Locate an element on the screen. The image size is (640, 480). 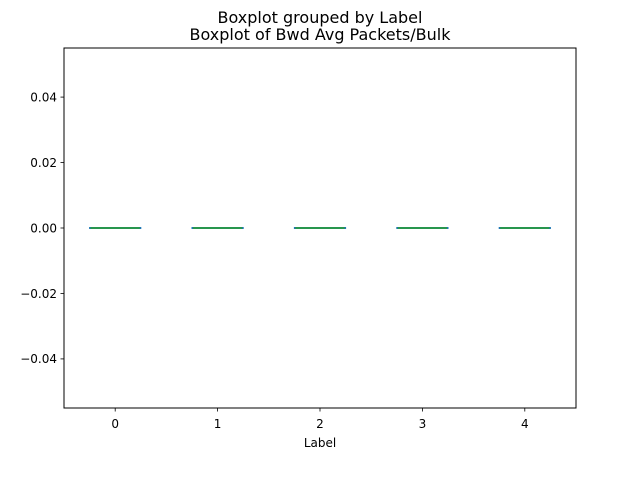
y-tick-label: −0.02 is located at coordinates (38, 294).